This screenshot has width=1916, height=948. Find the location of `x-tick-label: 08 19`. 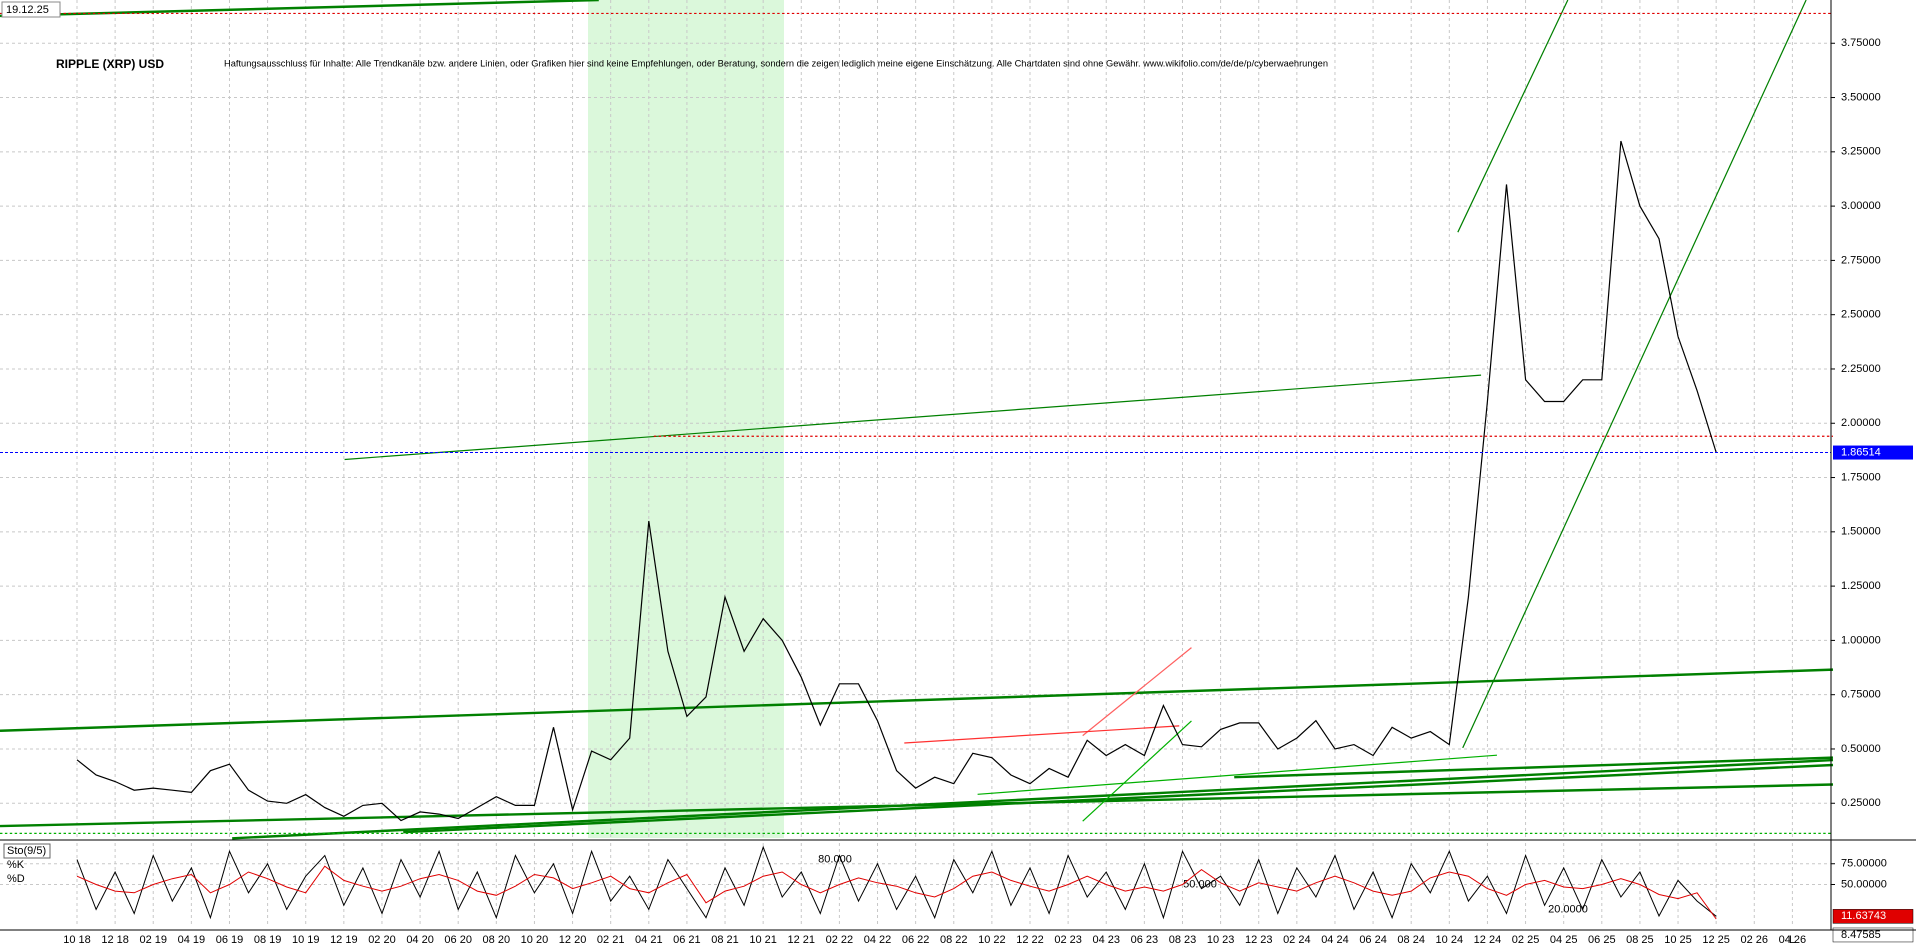

x-tick-label: 08 19 is located at coordinates (268, 940).